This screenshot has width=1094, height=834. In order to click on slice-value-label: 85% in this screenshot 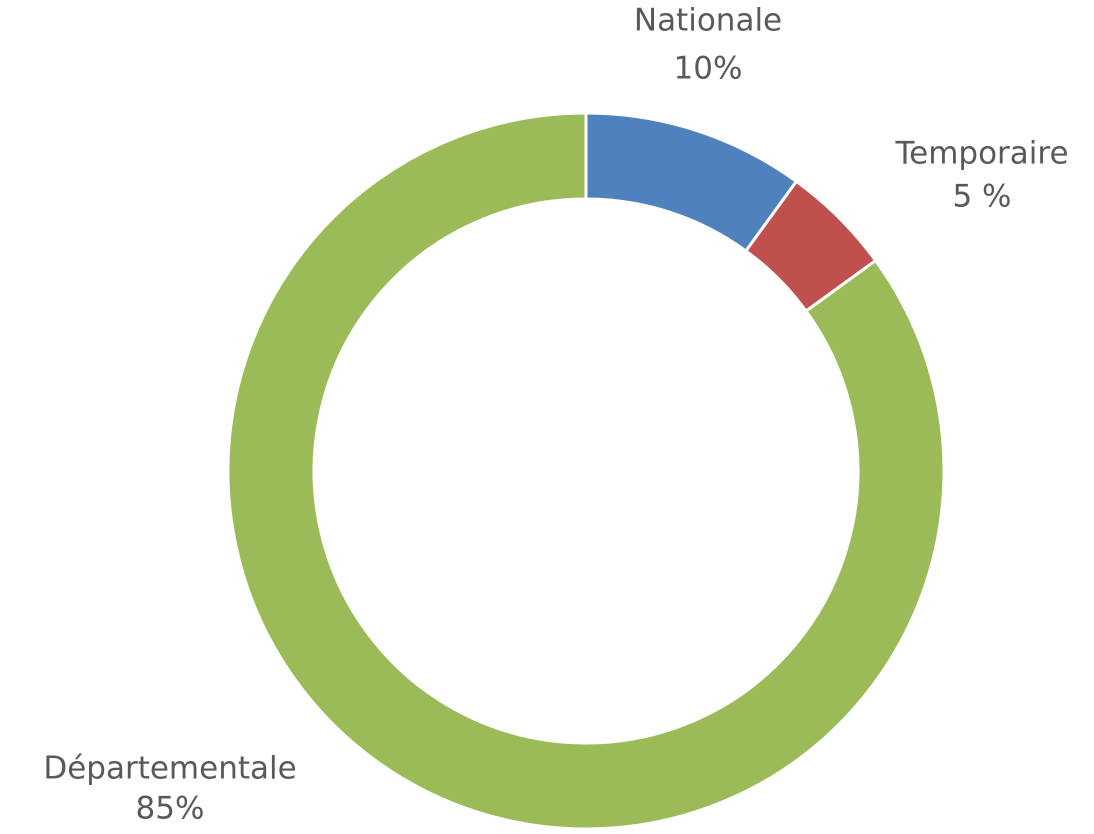, I will do `click(170, 809)`.